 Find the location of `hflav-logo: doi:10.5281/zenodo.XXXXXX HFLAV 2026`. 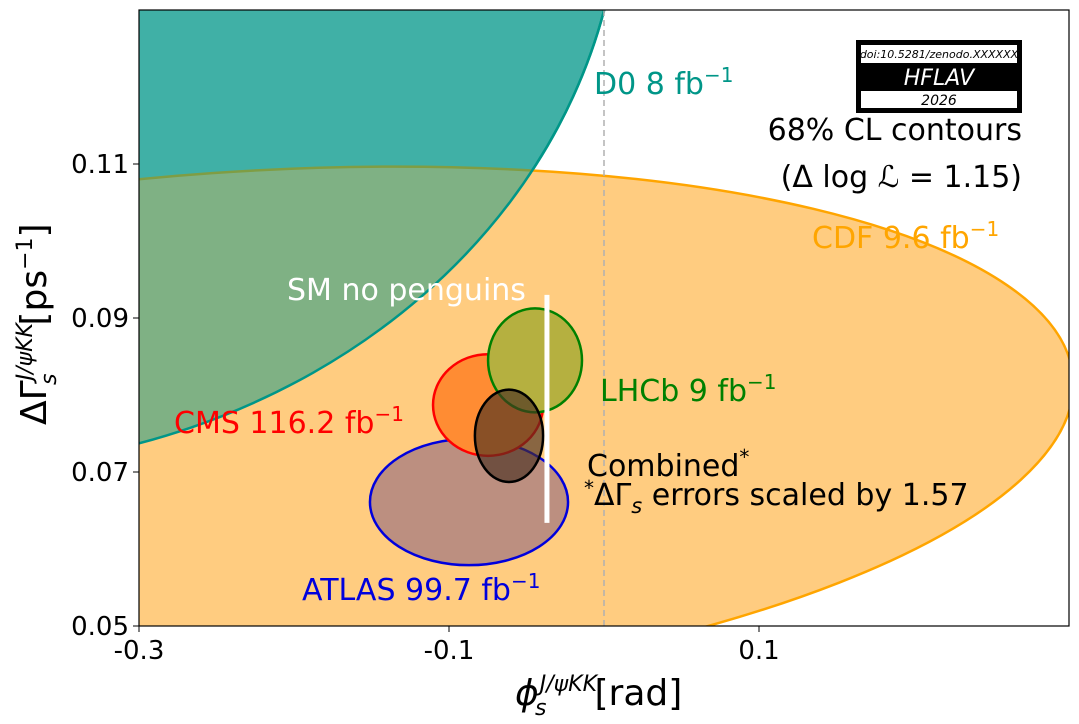

hflav-logo: doi:10.5281/zenodo.XXXXXX HFLAV 2026 is located at coordinates (939, 76).